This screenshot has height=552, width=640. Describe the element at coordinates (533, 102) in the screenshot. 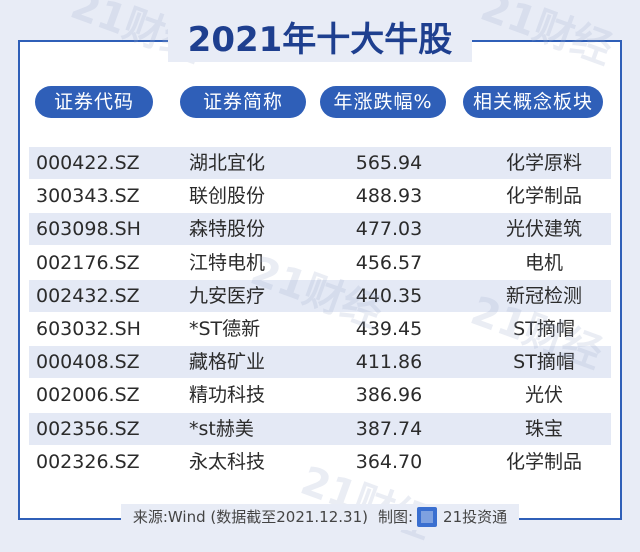

I see `header-concept: 相关概念板块` at that location.